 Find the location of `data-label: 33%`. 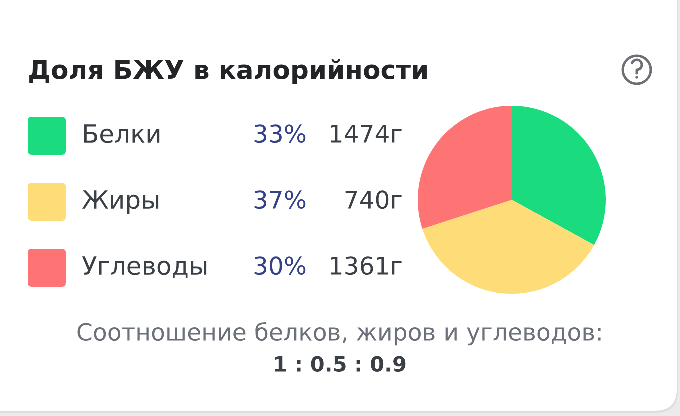

data-label: 33% is located at coordinates (280, 134).